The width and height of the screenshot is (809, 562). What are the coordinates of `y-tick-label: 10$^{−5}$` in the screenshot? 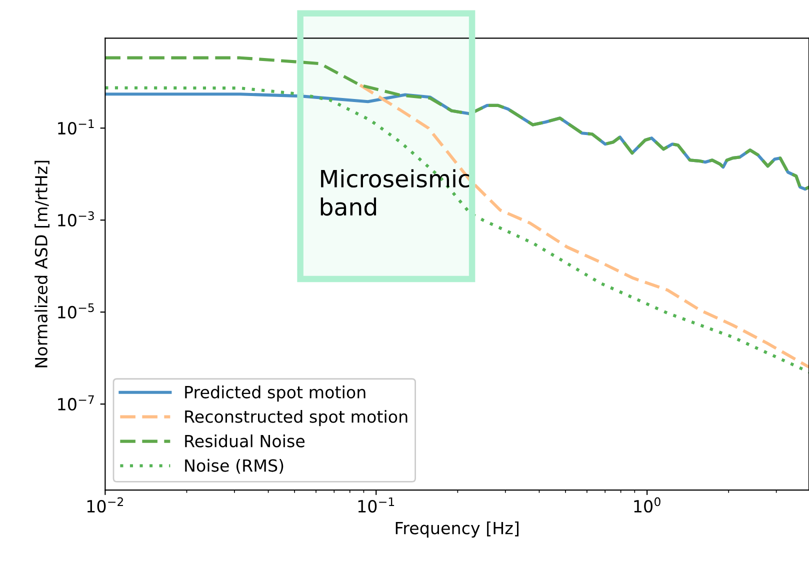 It's located at (76, 311).